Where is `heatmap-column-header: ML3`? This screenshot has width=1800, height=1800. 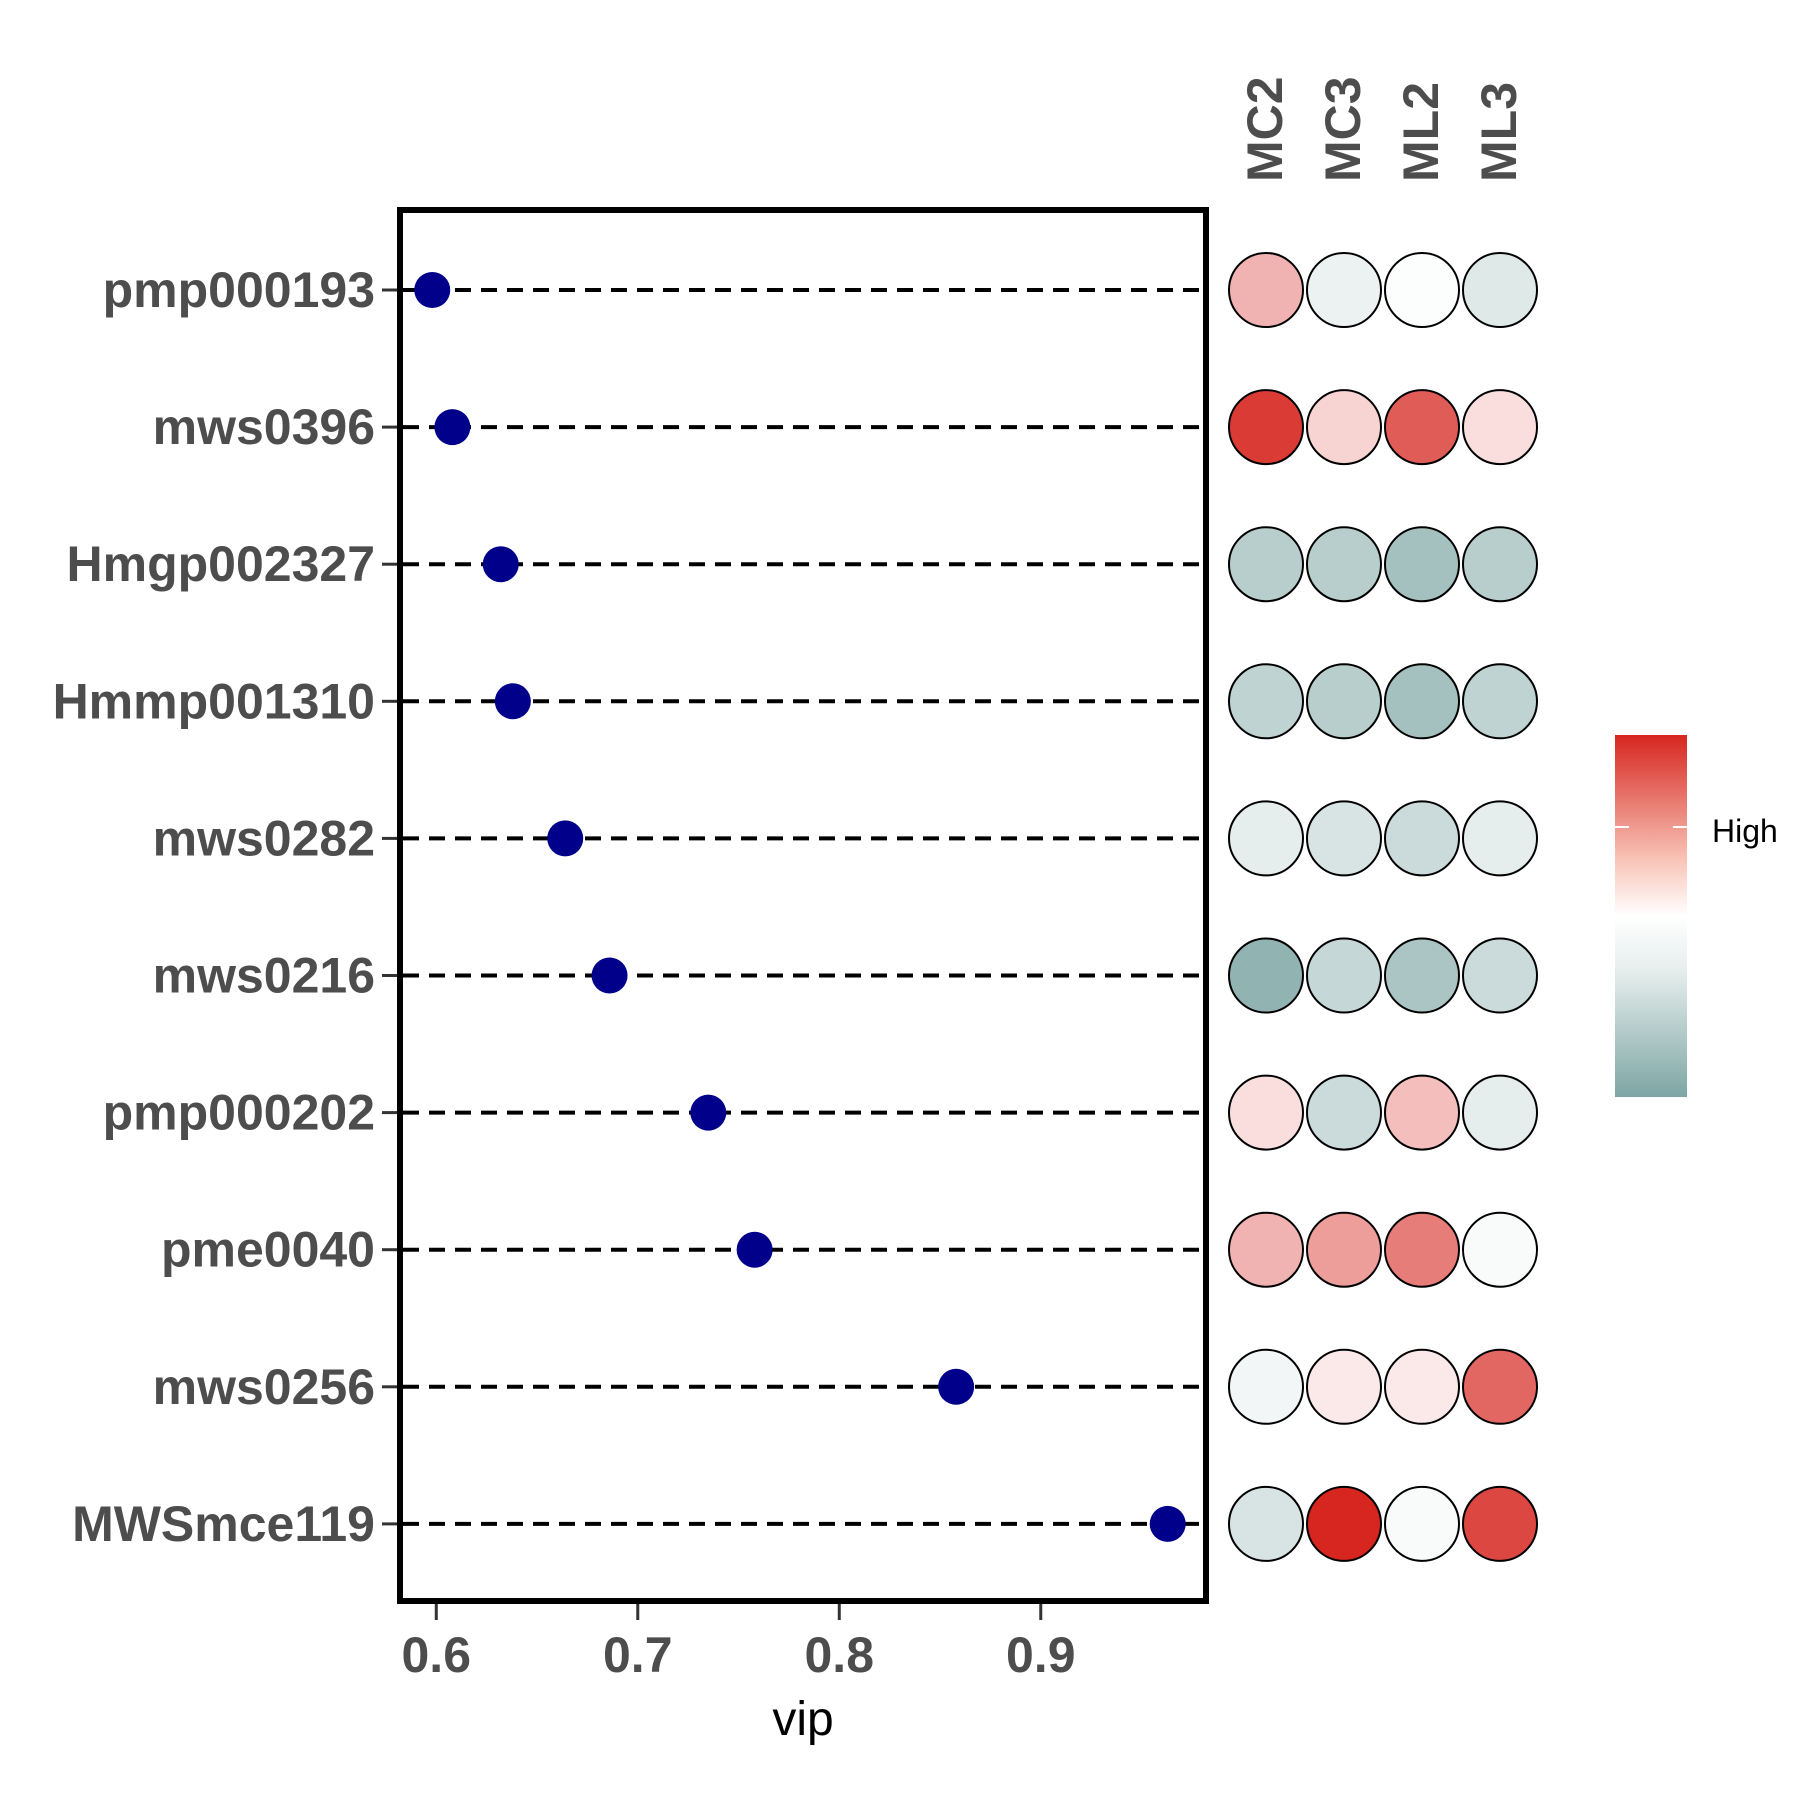
heatmap-column-header: ML3 is located at coordinates (1499, 132).